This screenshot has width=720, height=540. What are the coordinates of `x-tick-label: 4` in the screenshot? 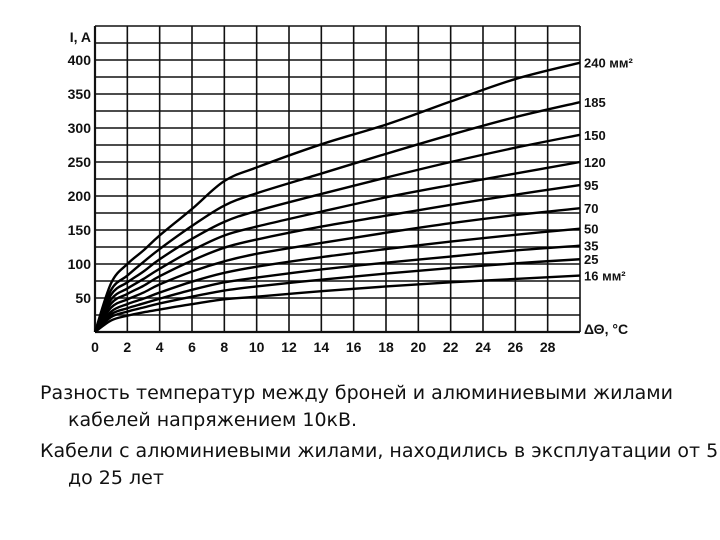 It's located at (160, 347).